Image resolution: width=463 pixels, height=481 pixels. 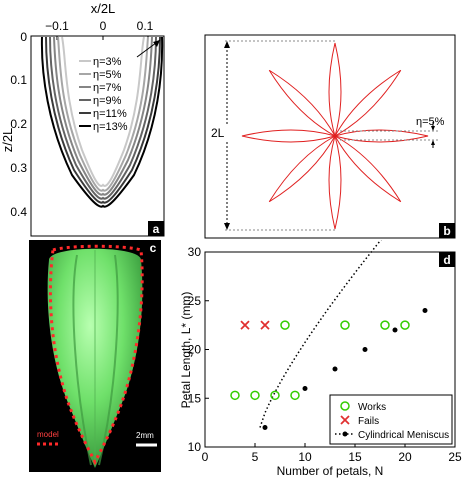 What do you see at coordinates (107, 75) in the screenshot?
I see `legend-eta-5: η=5%` at bounding box center [107, 75].